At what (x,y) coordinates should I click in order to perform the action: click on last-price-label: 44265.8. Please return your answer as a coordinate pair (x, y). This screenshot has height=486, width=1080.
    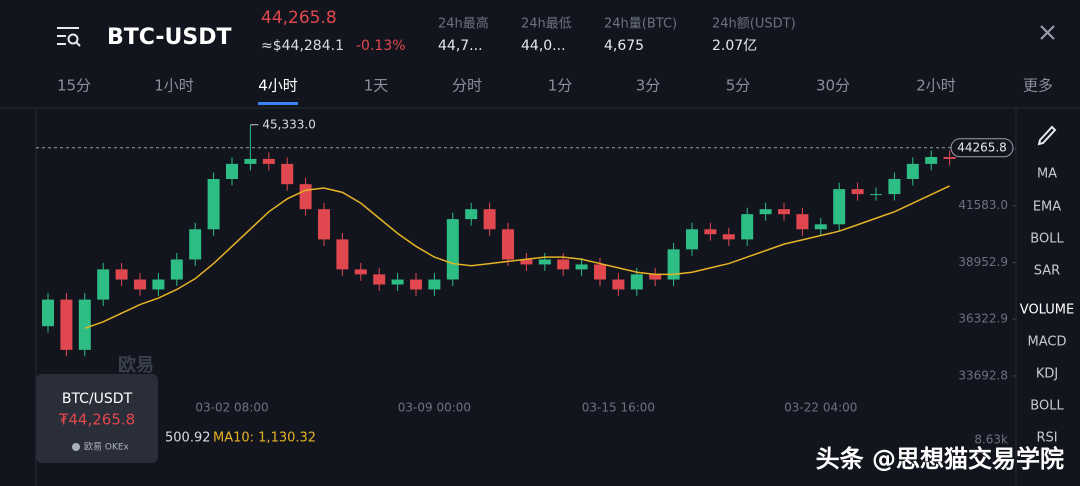
    Looking at the image, I should click on (982, 147).